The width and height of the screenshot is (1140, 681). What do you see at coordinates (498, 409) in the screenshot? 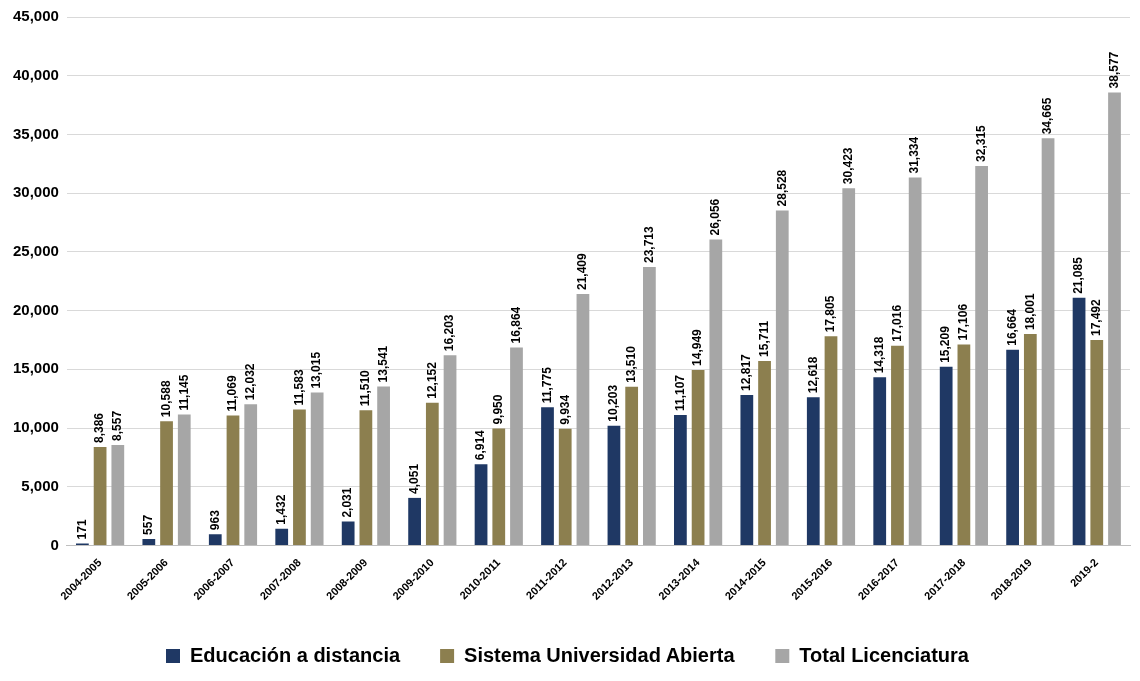
I see `data-label: 9,950` at bounding box center [498, 409].